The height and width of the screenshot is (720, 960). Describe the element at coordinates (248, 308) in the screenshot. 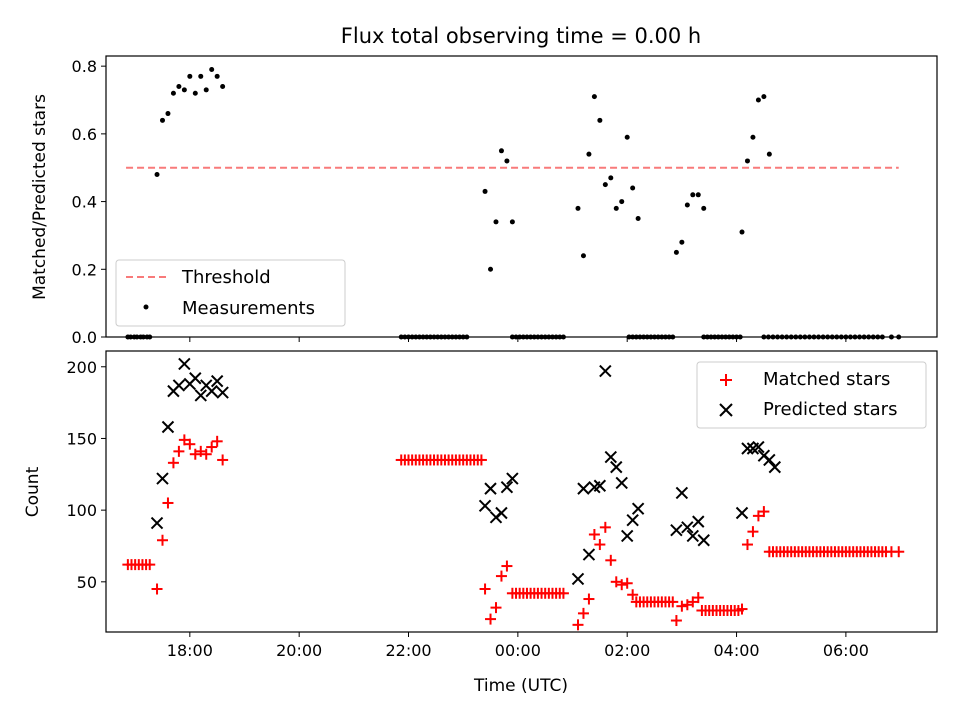

I see `legend-measurements-label: Measurements` at that location.